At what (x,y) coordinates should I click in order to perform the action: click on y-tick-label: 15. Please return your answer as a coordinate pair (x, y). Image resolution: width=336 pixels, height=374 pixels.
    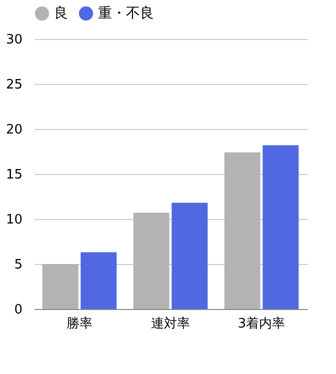
    Looking at the image, I should click on (14, 175).